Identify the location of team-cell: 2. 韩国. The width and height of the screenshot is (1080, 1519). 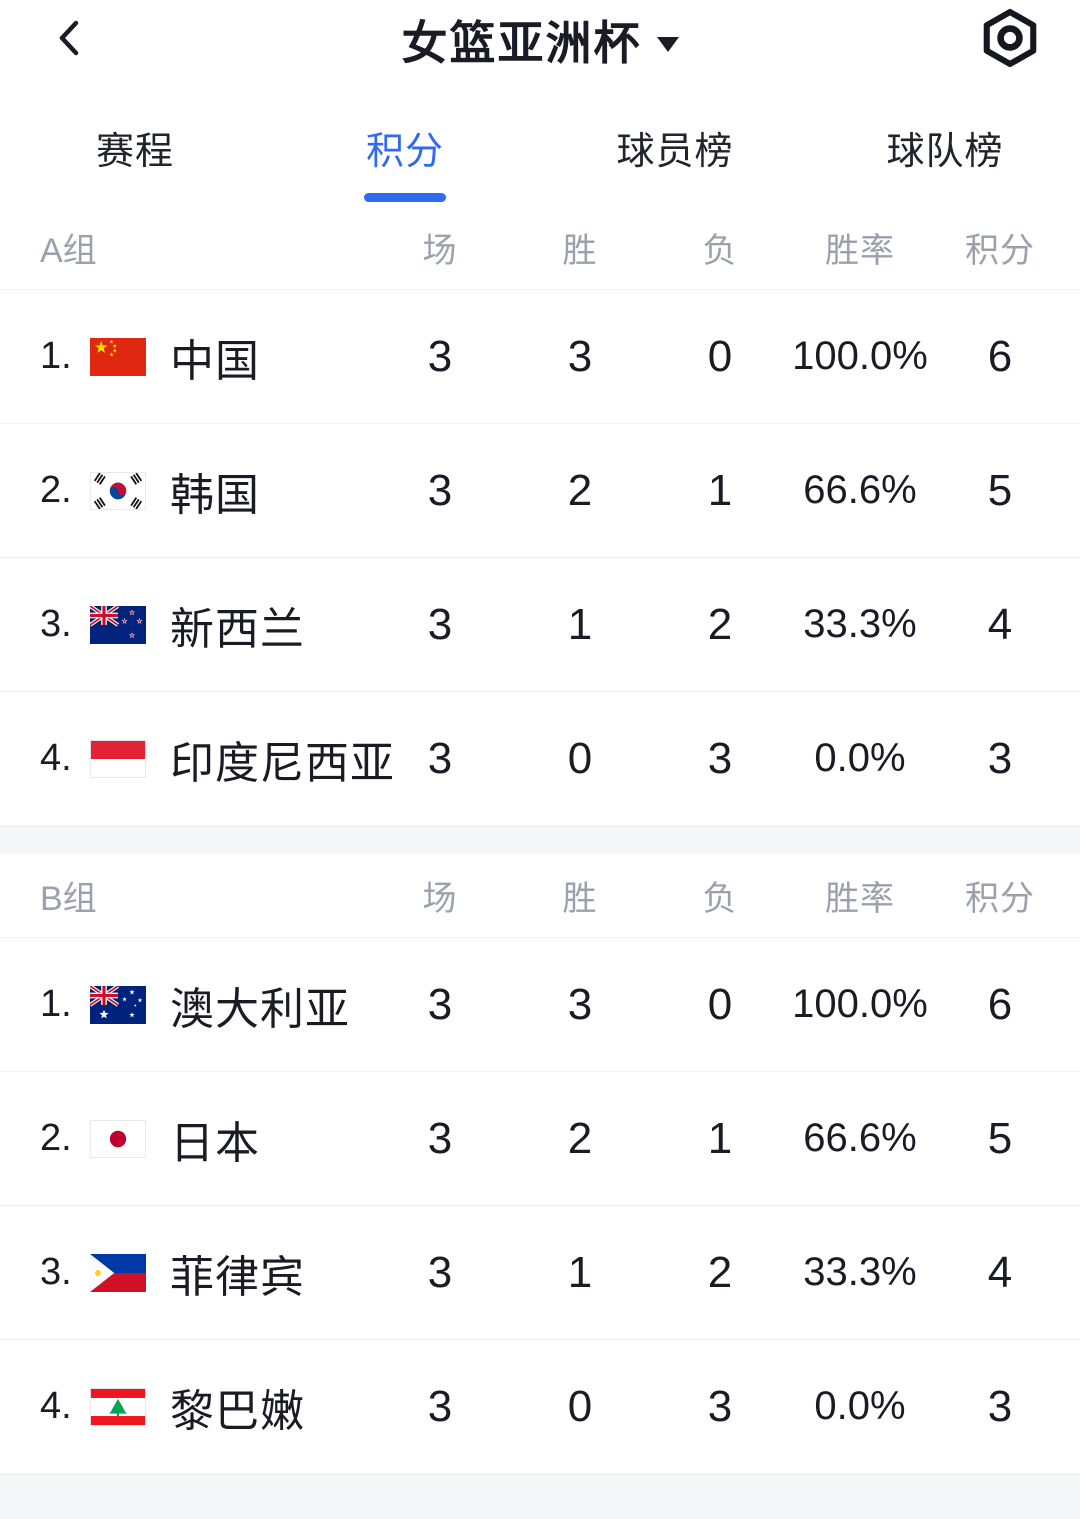
(205, 491).